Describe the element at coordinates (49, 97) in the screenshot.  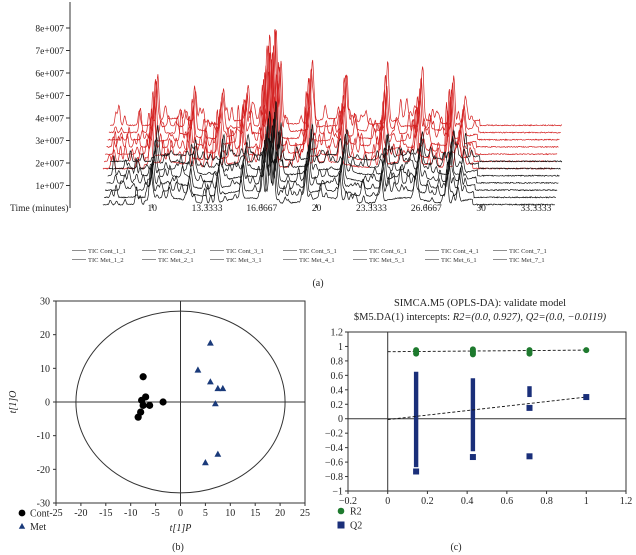
I see `y-tick-label: 5e+007` at that location.